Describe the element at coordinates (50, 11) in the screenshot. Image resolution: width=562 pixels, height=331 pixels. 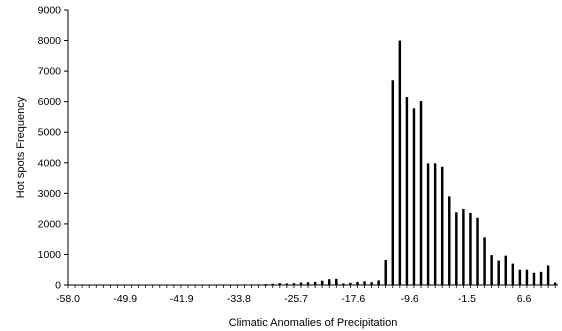
I see `y-tick-label: 9000` at that location.